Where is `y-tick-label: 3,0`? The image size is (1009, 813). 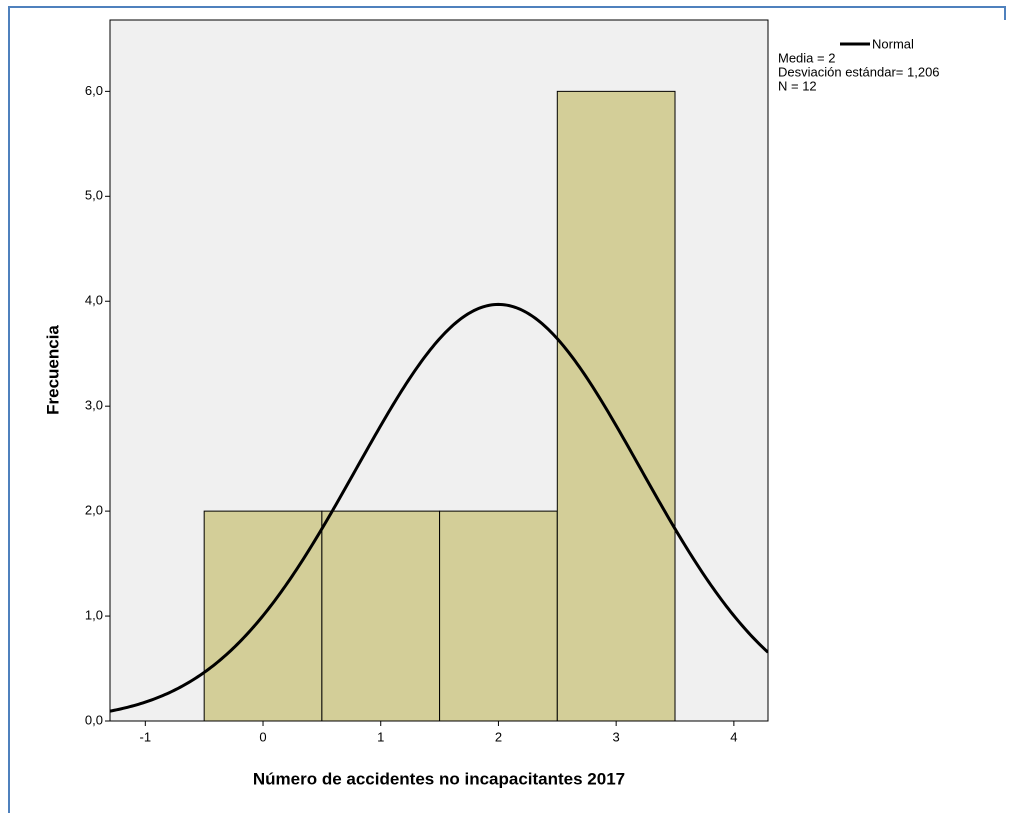
y-tick-label: 3,0 is located at coordinates (94, 405).